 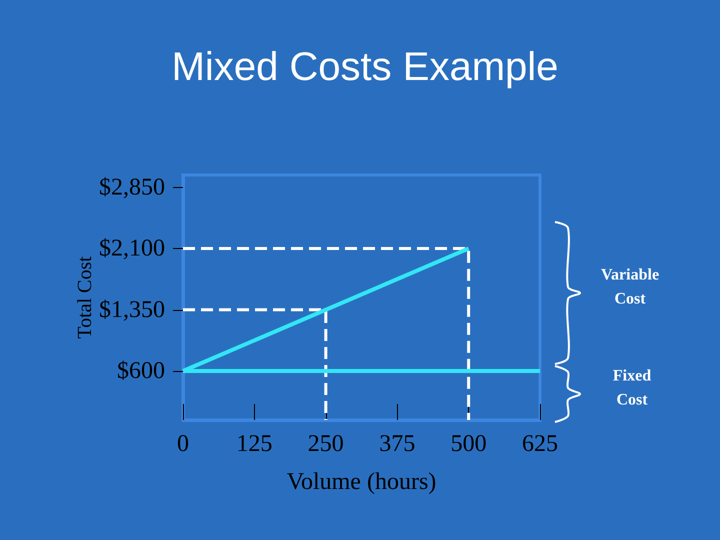 I want to click on x-tick-label: 250, so click(x=326, y=444).